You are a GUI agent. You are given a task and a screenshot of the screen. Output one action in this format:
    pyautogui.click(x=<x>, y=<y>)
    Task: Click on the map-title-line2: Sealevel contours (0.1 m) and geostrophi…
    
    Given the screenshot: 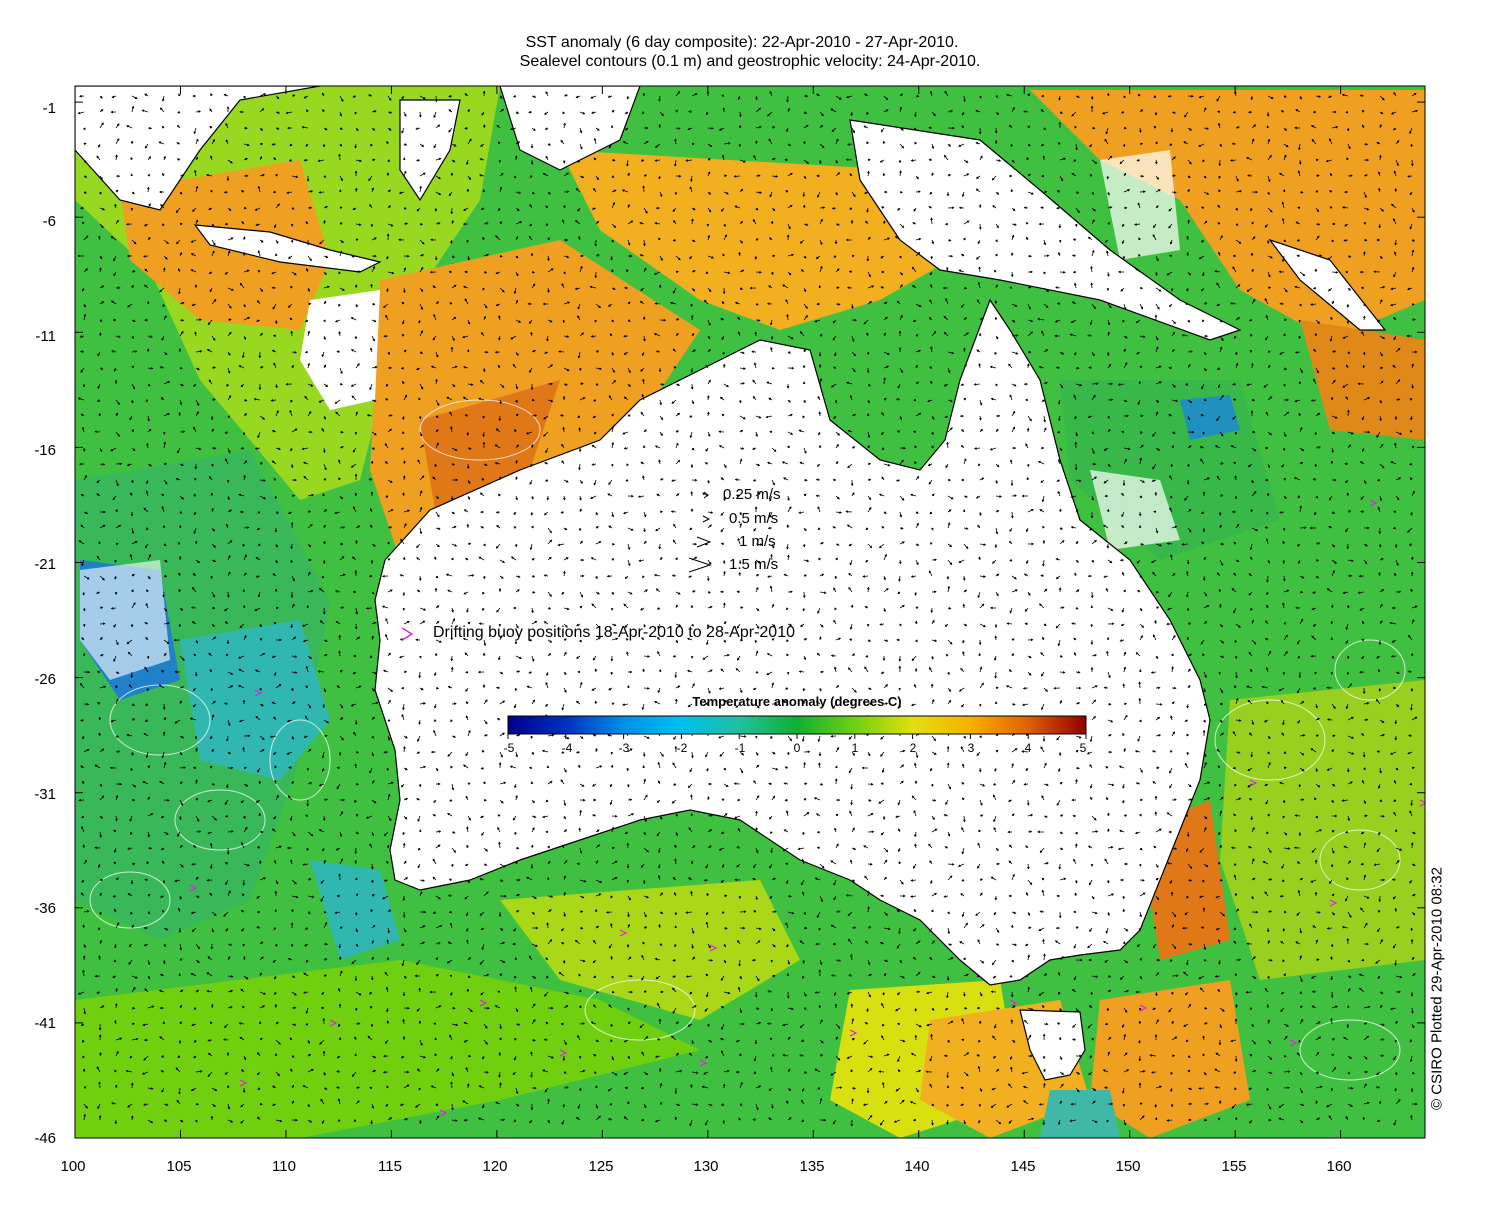 What is the action you would take?
    pyautogui.click(x=750, y=61)
    